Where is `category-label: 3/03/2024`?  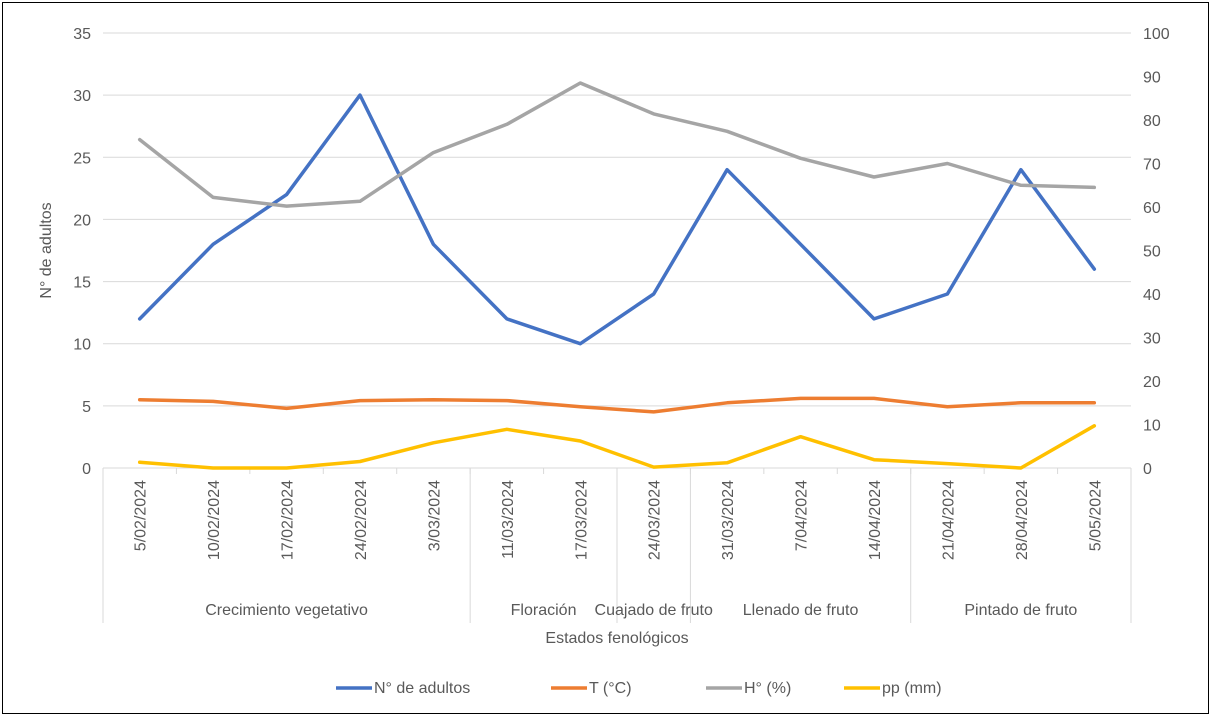 category-label: 3/03/2024 is located at coordinates (434, 515).